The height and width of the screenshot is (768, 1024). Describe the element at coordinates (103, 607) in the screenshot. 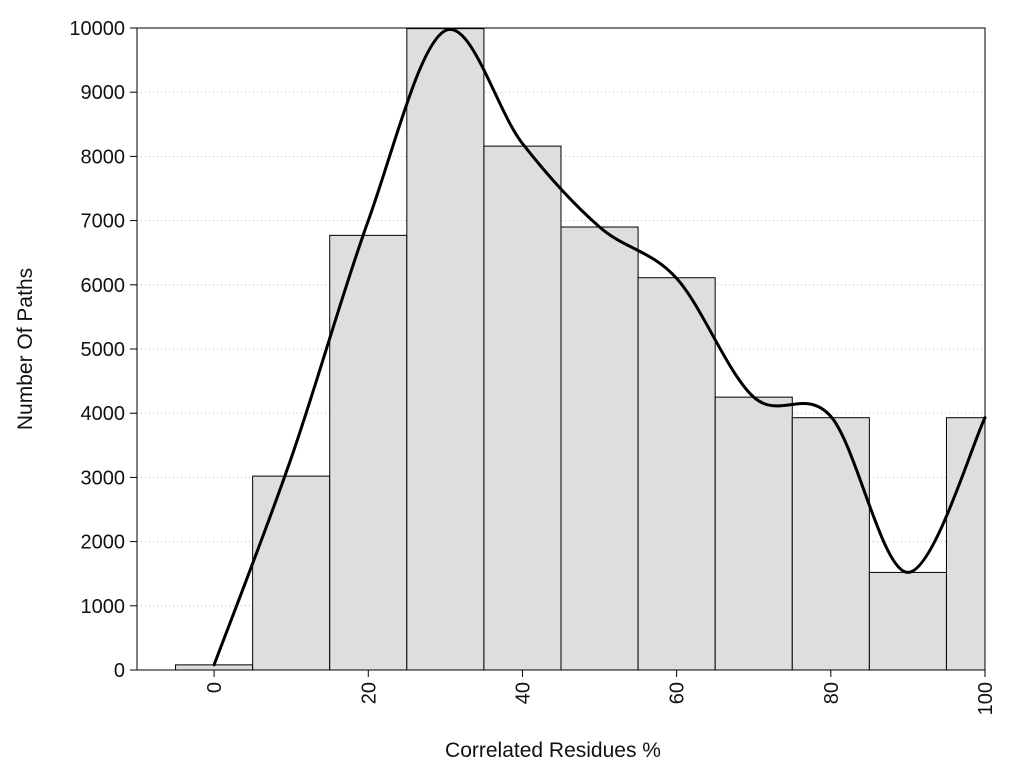

I see `y-tick-label: 1000` at that location.